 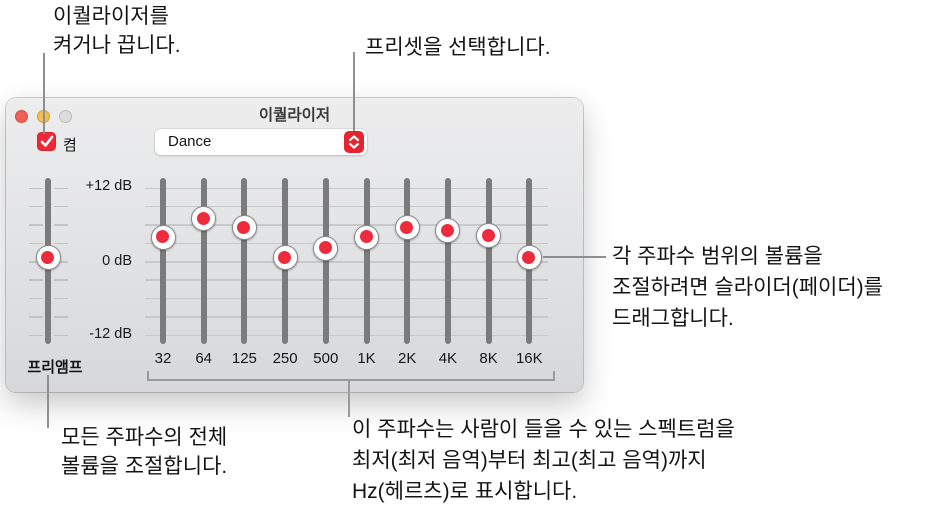 I want to click on eq-slider-500-track, so click(x=325, y=261).